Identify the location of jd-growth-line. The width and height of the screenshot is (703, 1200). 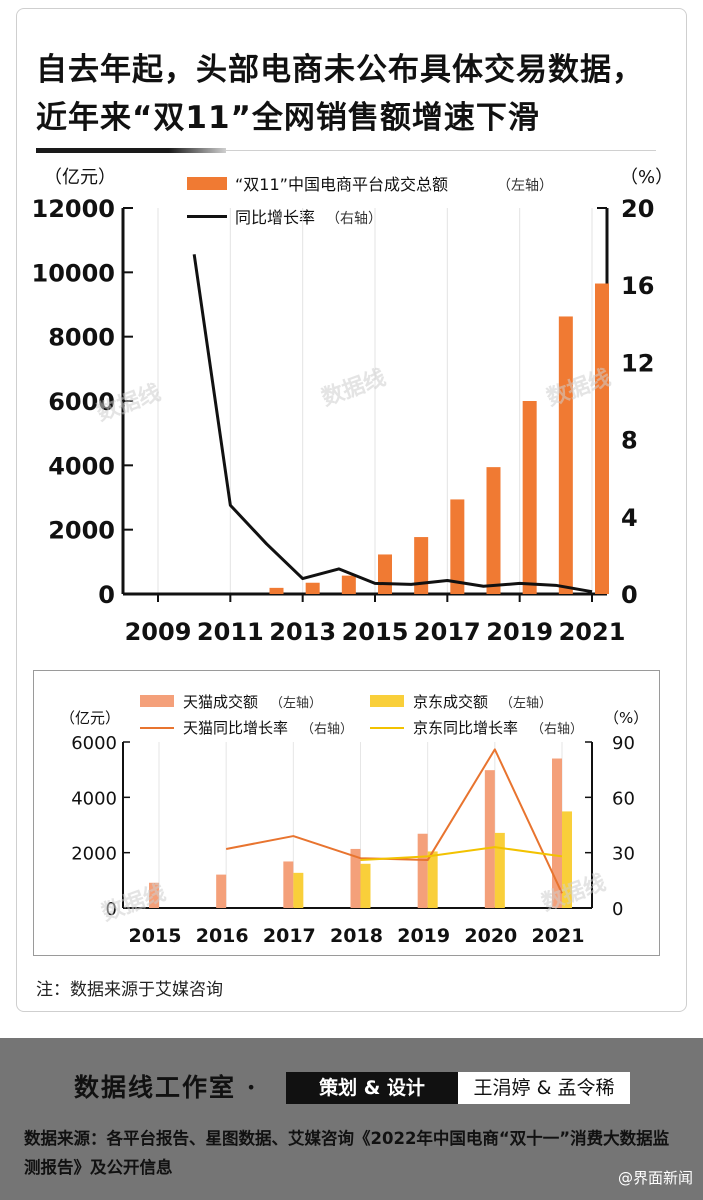
(461, 854).